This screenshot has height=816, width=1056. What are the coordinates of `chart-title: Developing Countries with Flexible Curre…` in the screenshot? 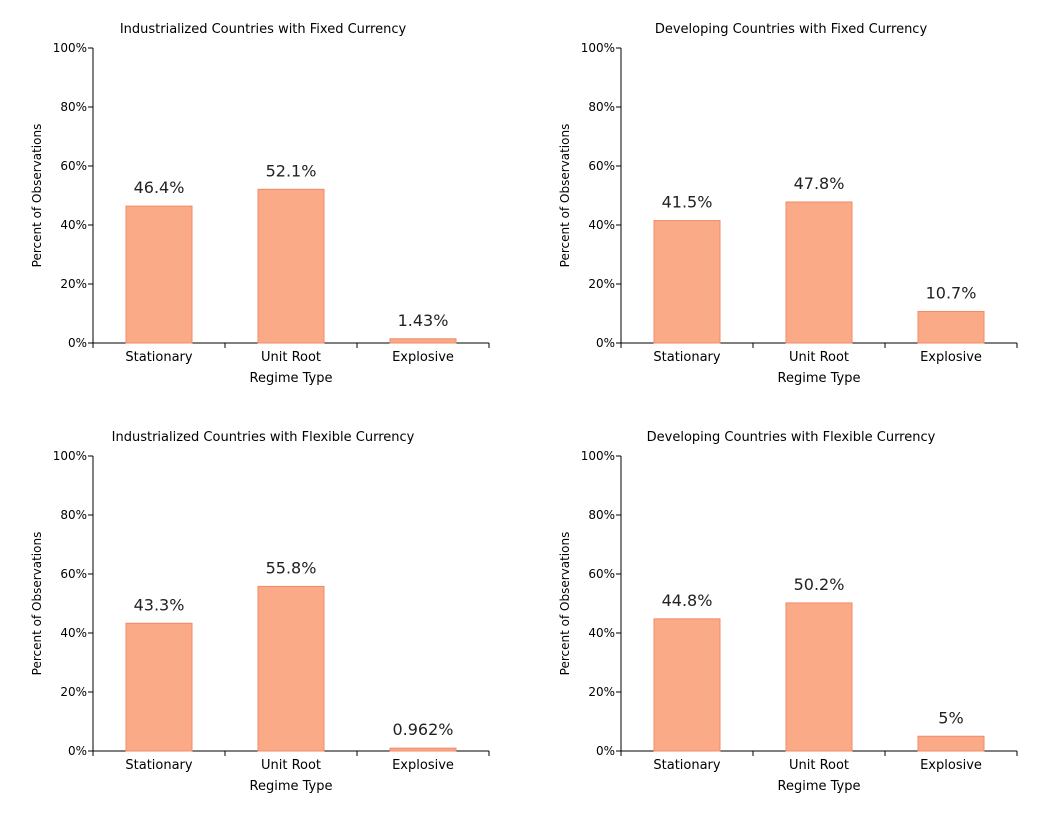 It's located at (791, 437).